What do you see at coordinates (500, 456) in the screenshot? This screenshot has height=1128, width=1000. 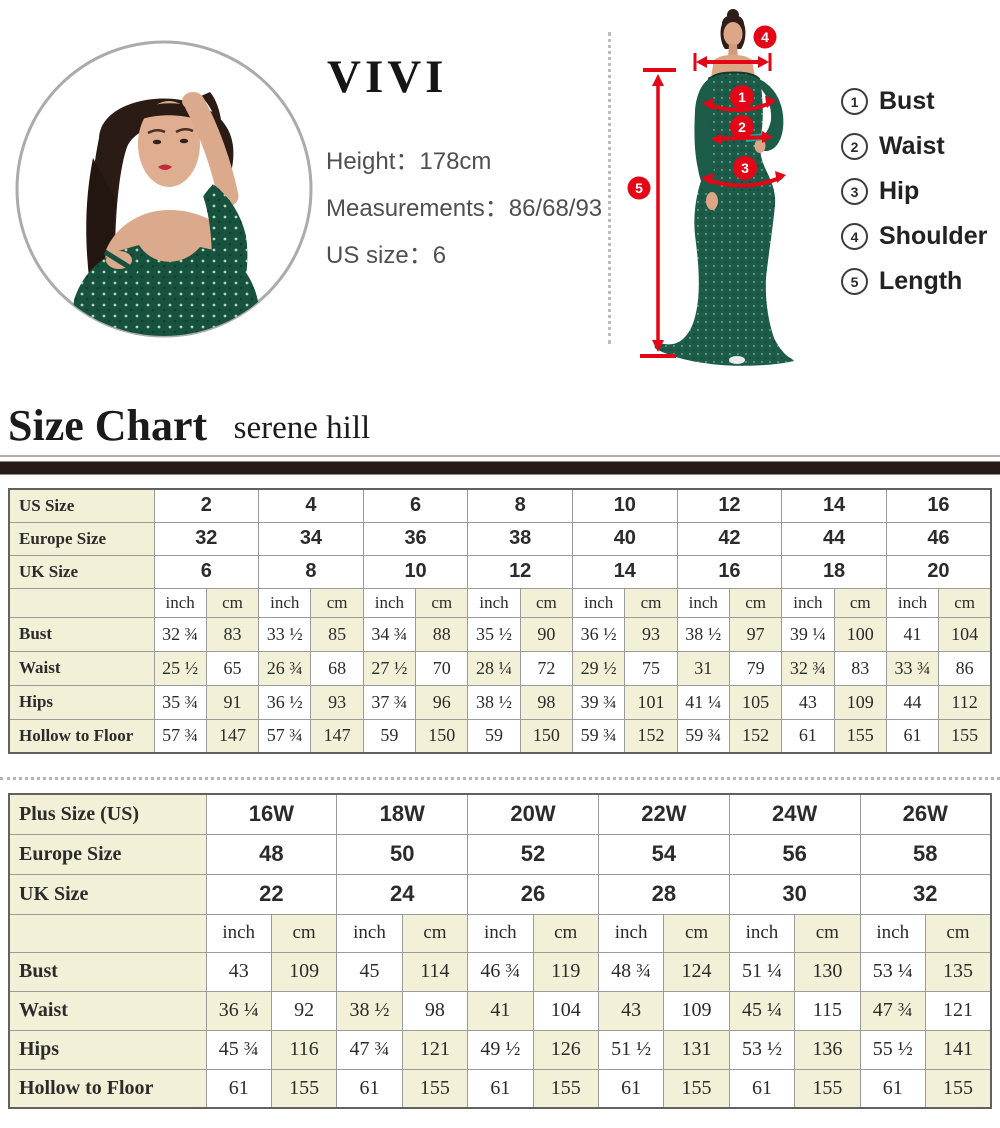 I see `heading-rule-thin` at bounding box center [500, 456].